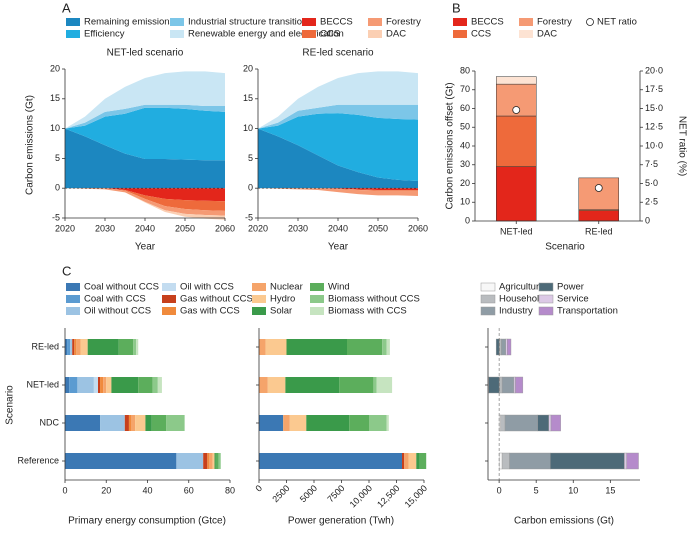 This screenshot has height=539, width=692. Describe the element at coordinates (250, 158) in the screenshot. I see `y-tick-label: 5` at that location.